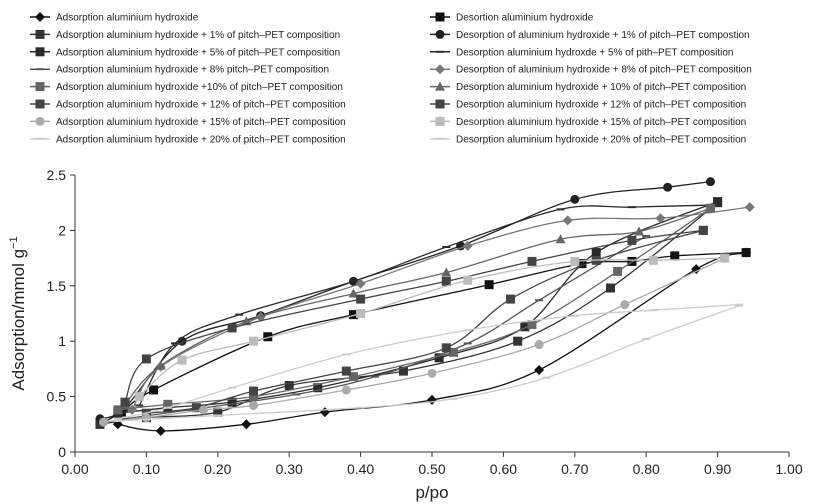 The height and width of the screenshot is (504, 831). I want to click on y-tick-label: 1, so click(62, 341).